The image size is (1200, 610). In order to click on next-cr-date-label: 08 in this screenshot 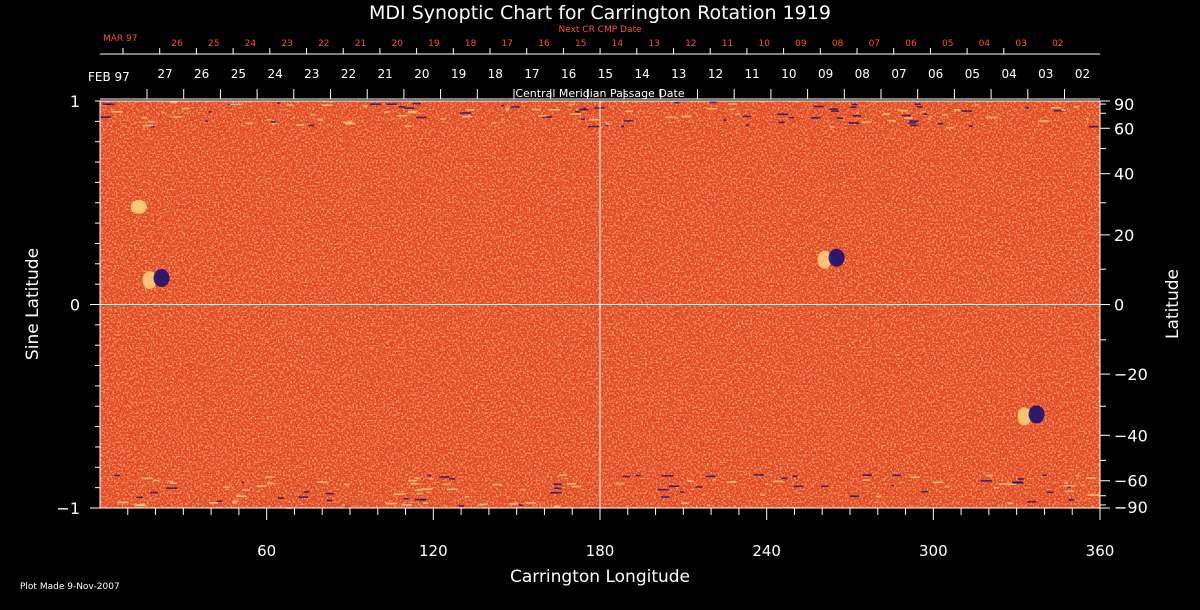, I will do `click(838, 44)`.